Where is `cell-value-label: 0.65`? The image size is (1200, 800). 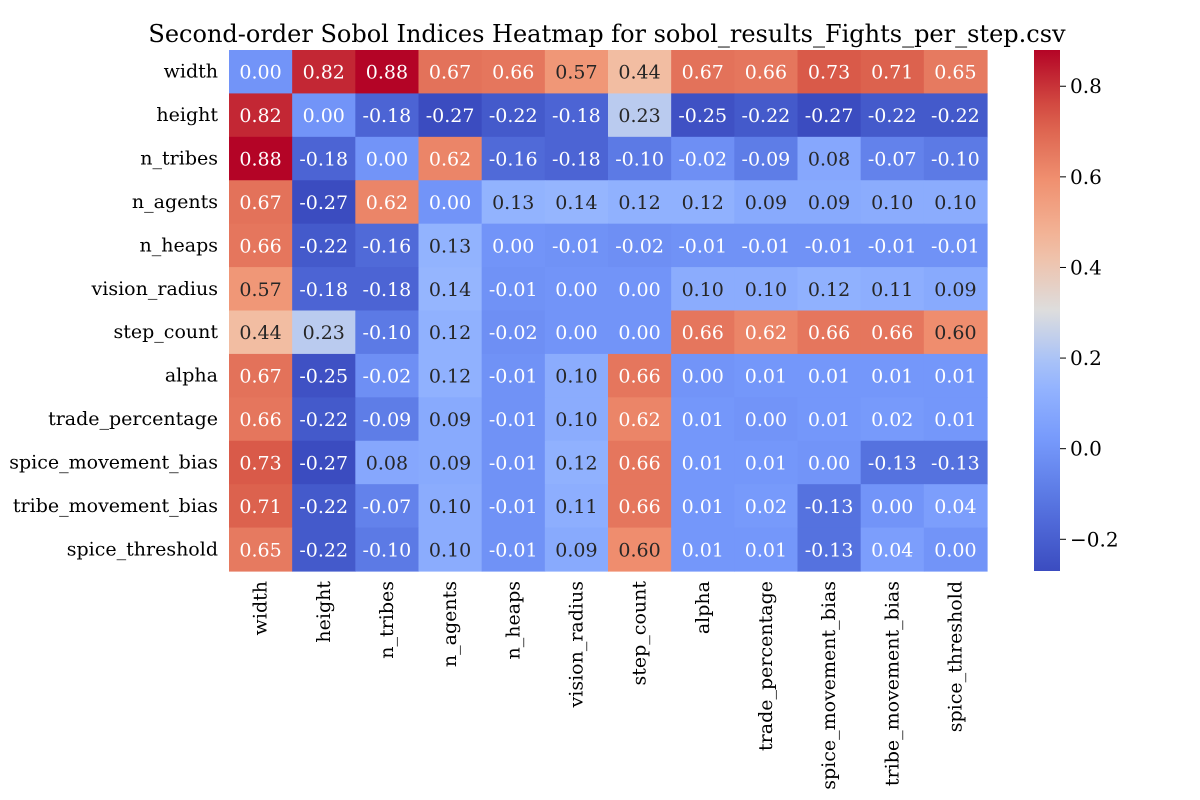 cell-value-label: 0.65 is located at coordinates (955, 73).